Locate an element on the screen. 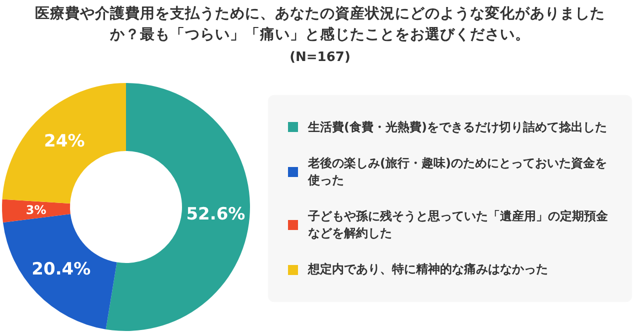 The width and height of the screenshot is (640, 336). chart-subtitle: (N=167) is located at coordinates (320, 57).